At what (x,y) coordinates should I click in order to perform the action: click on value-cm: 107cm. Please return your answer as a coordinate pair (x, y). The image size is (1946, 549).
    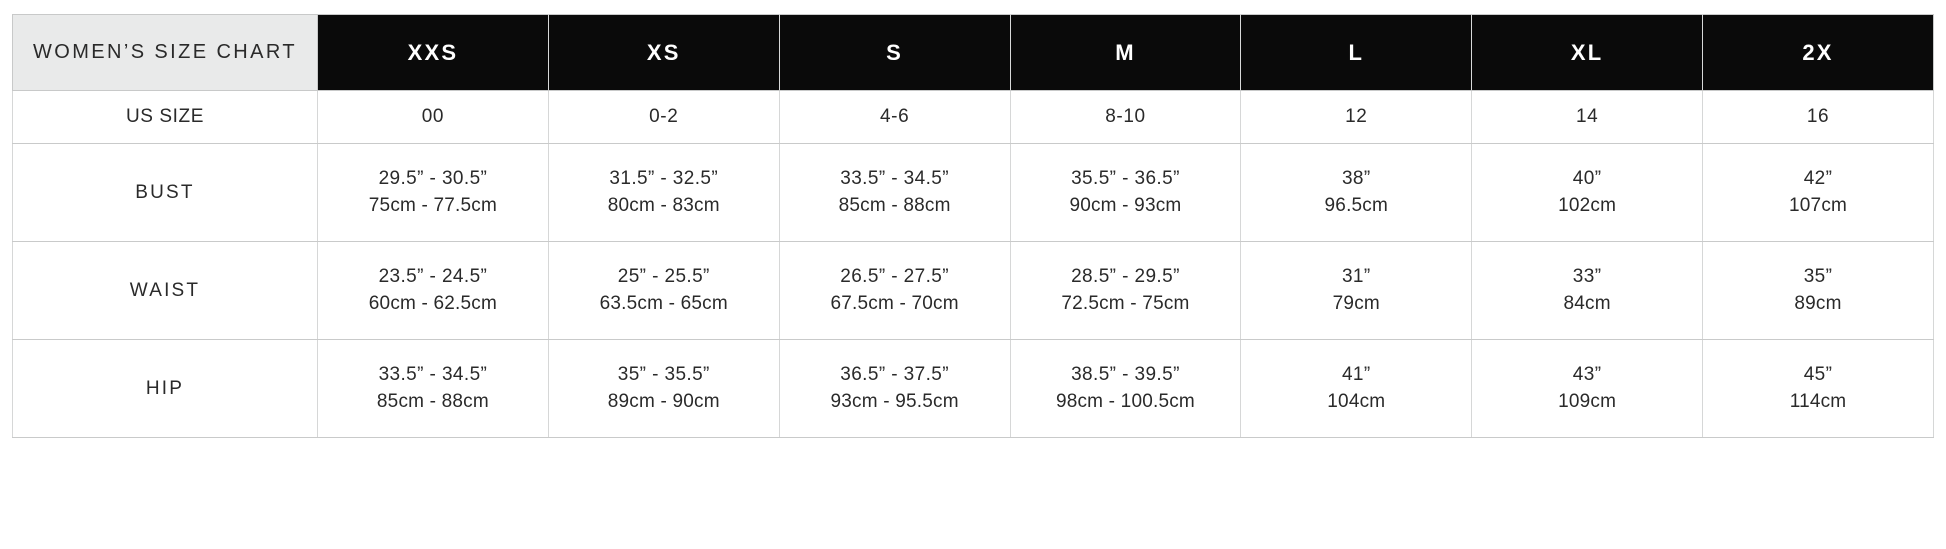
    Looking at the image, I should click on (1818, 205).